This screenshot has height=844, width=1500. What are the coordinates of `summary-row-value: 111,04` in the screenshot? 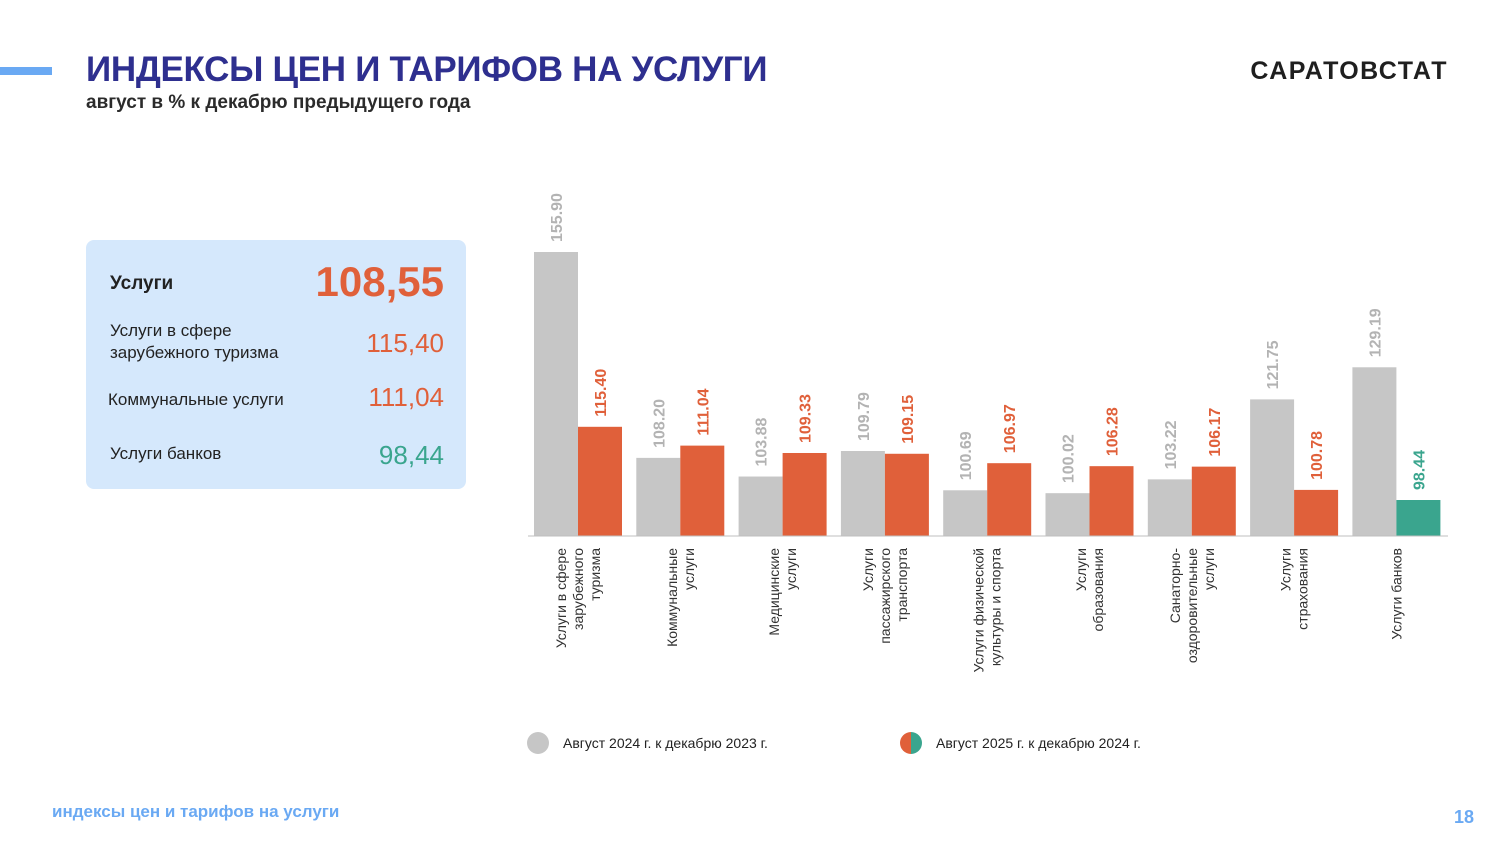 It's located at (406, 397).